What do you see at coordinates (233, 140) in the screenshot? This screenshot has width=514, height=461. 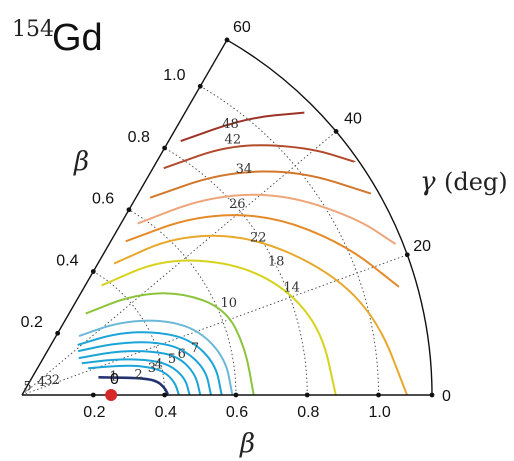 I see `contour-label: 42` at bounding box center [233, 140].